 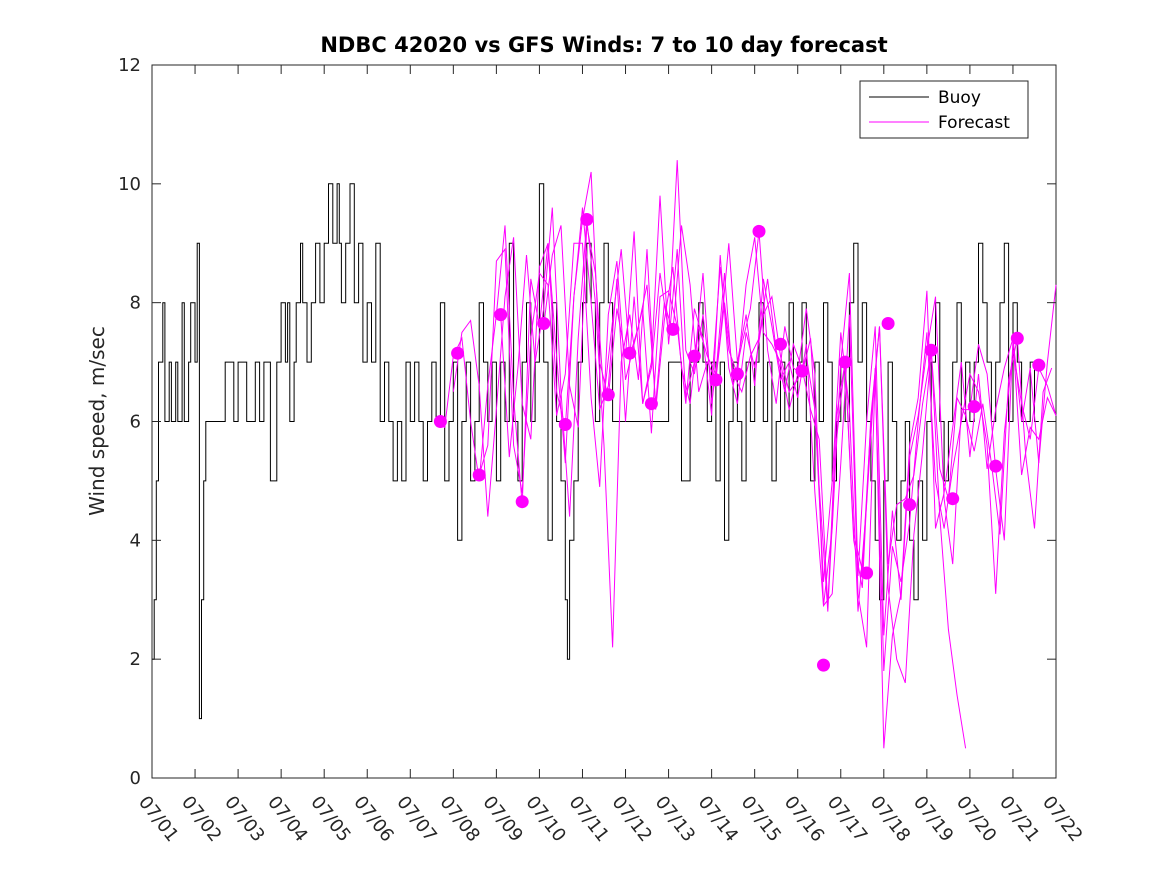 I want to click on y-tick-label: 6, so click(x=135, y=422).